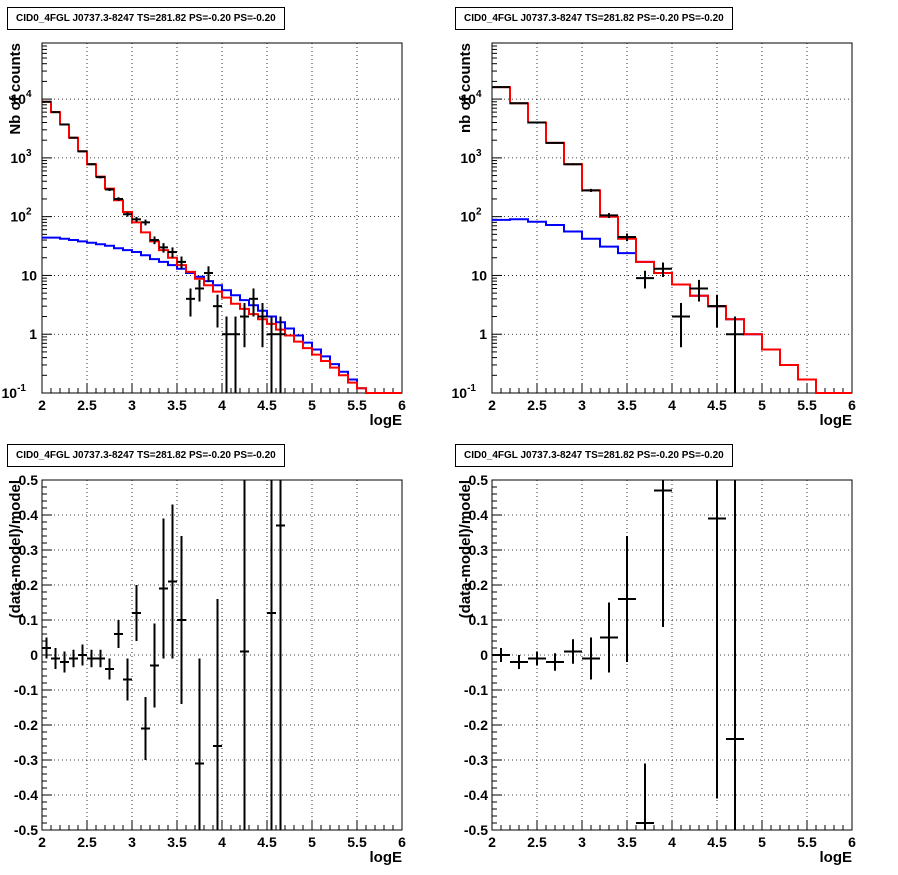 This screenshot has width=898, height=875. Describe the element at coordinates (87, 842) in the screenshot. I see `p3-x-tick-label: 2.5` at that location.